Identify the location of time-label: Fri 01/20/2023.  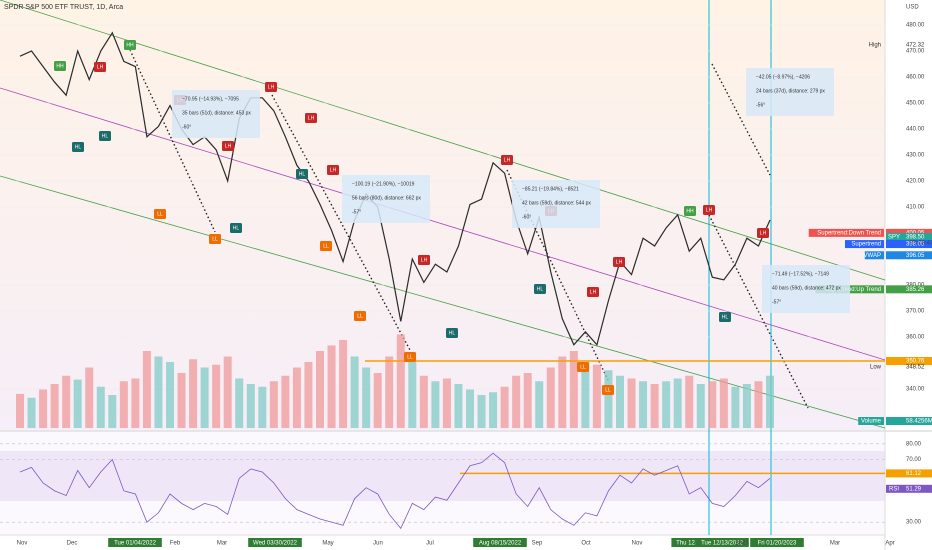
(777, 544).